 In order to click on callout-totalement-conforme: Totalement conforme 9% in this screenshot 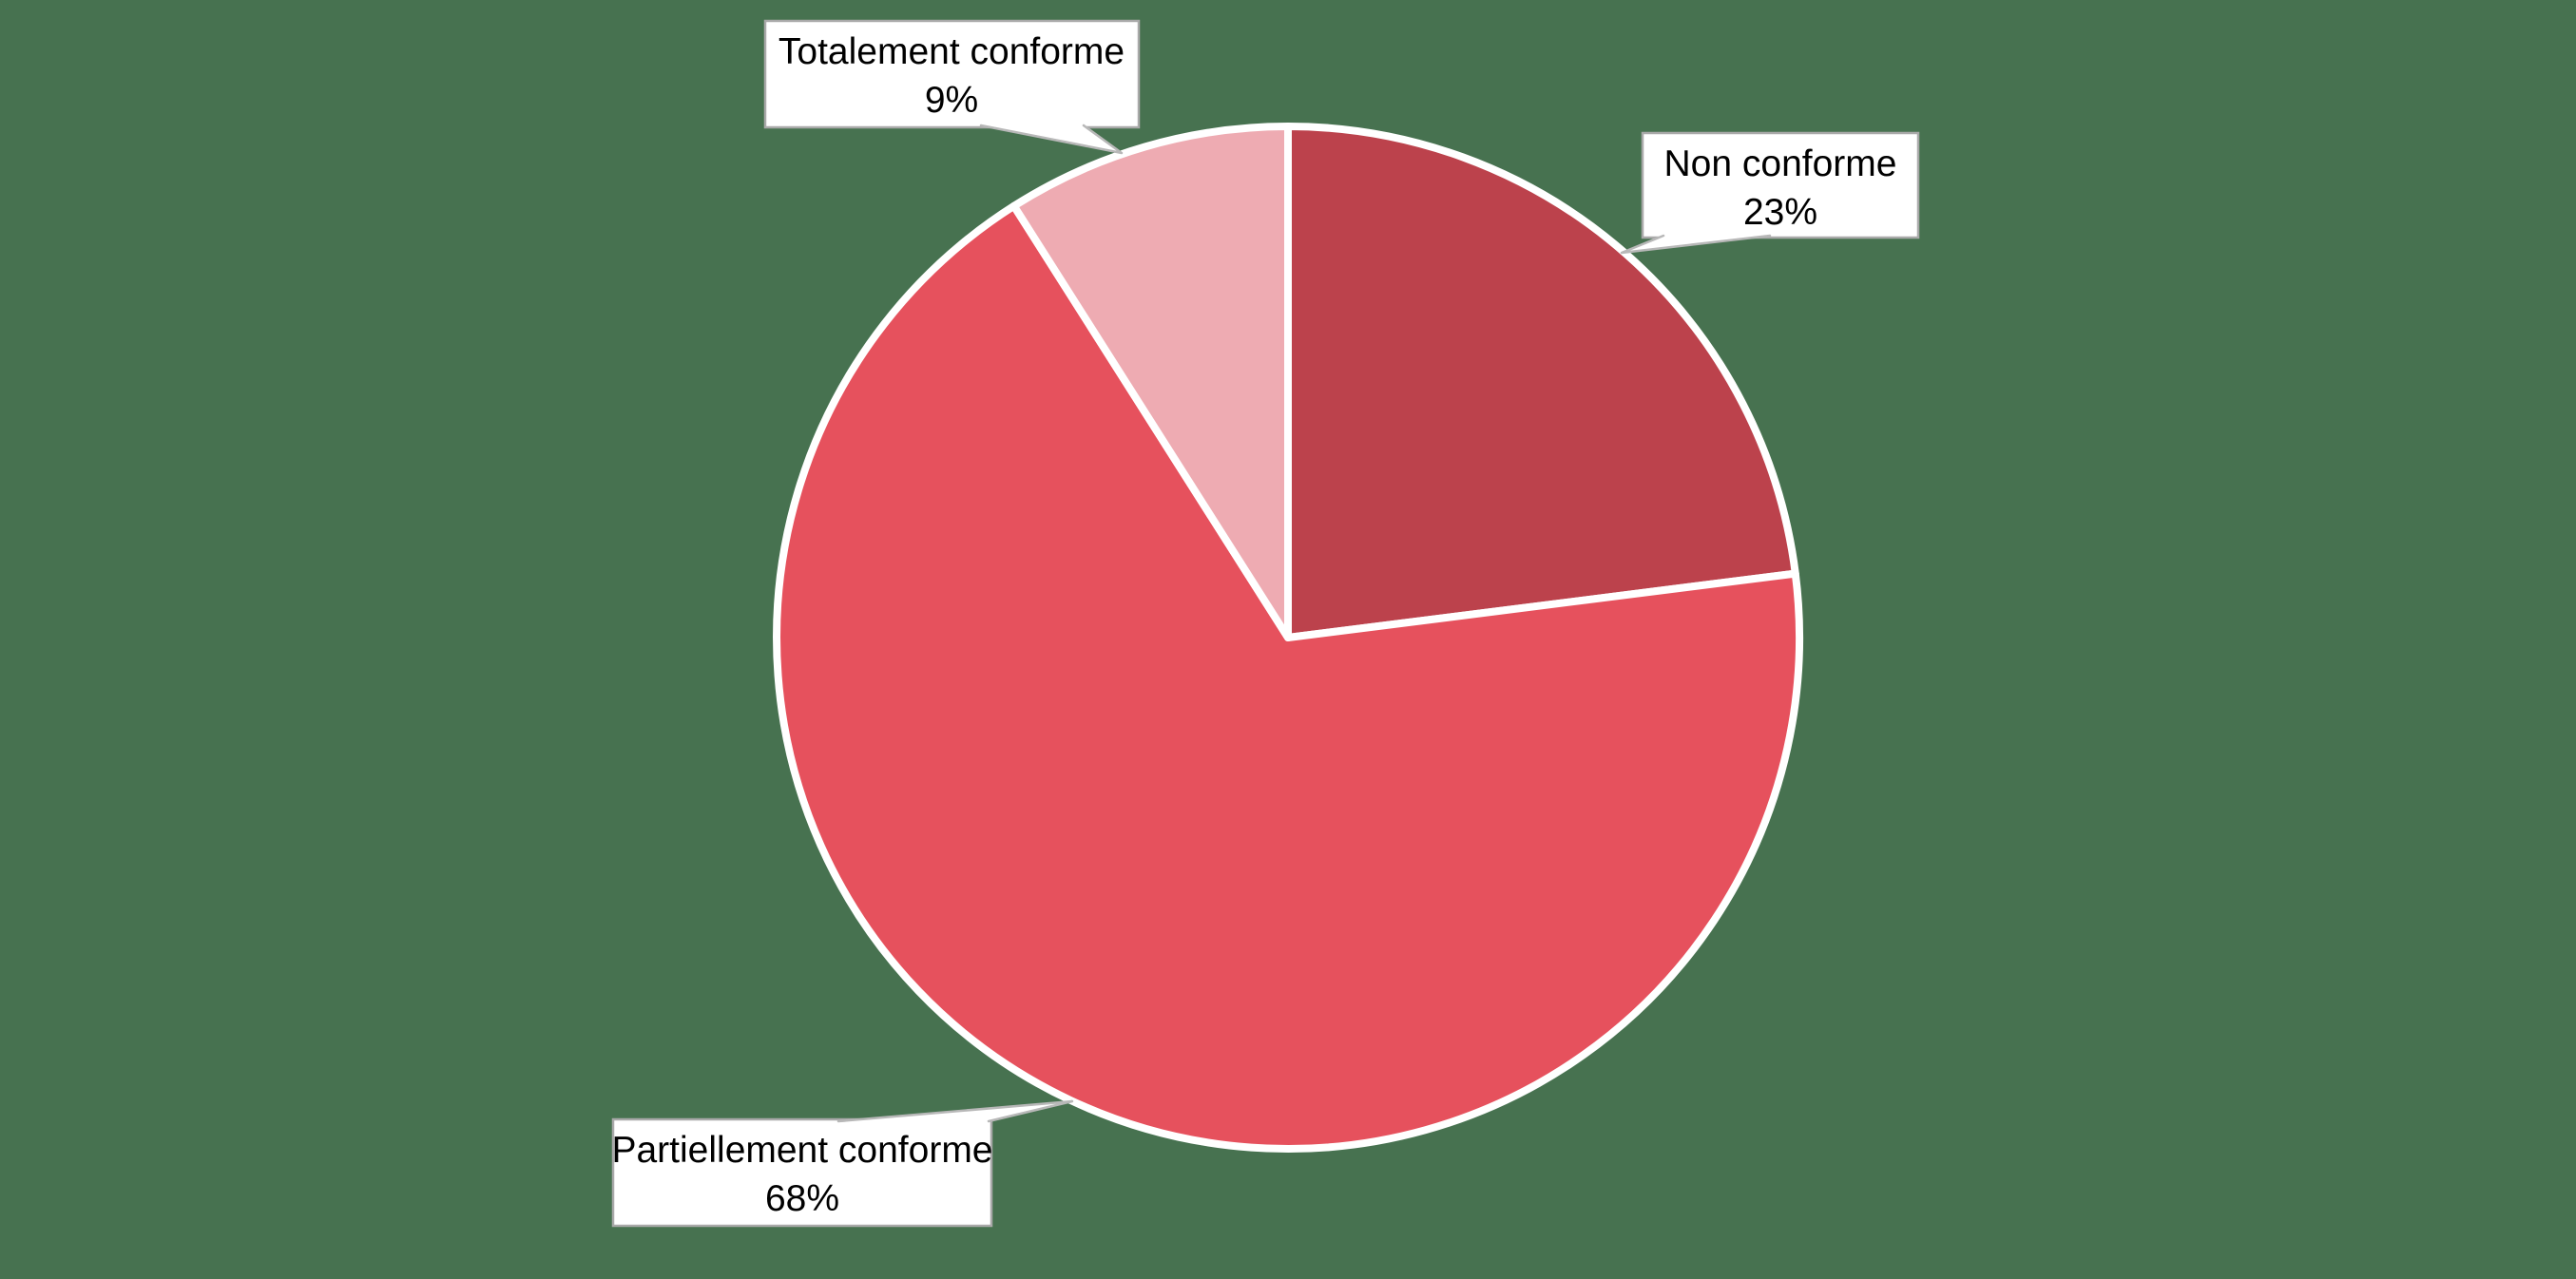, I will do `click(952, 87)`.